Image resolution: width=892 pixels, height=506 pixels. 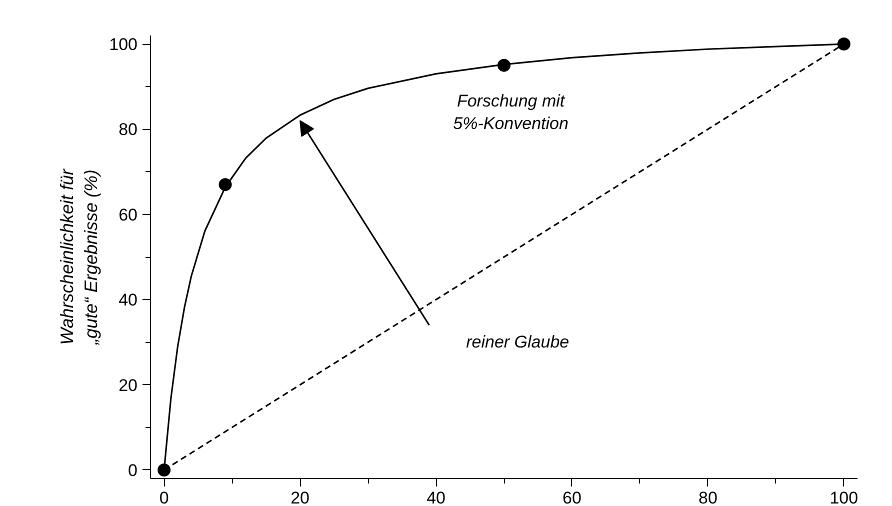 What do you see at coordinates (128, 214) in the screenshot?
I see `y-tick-label: 60` at bounding box center [128, 214].